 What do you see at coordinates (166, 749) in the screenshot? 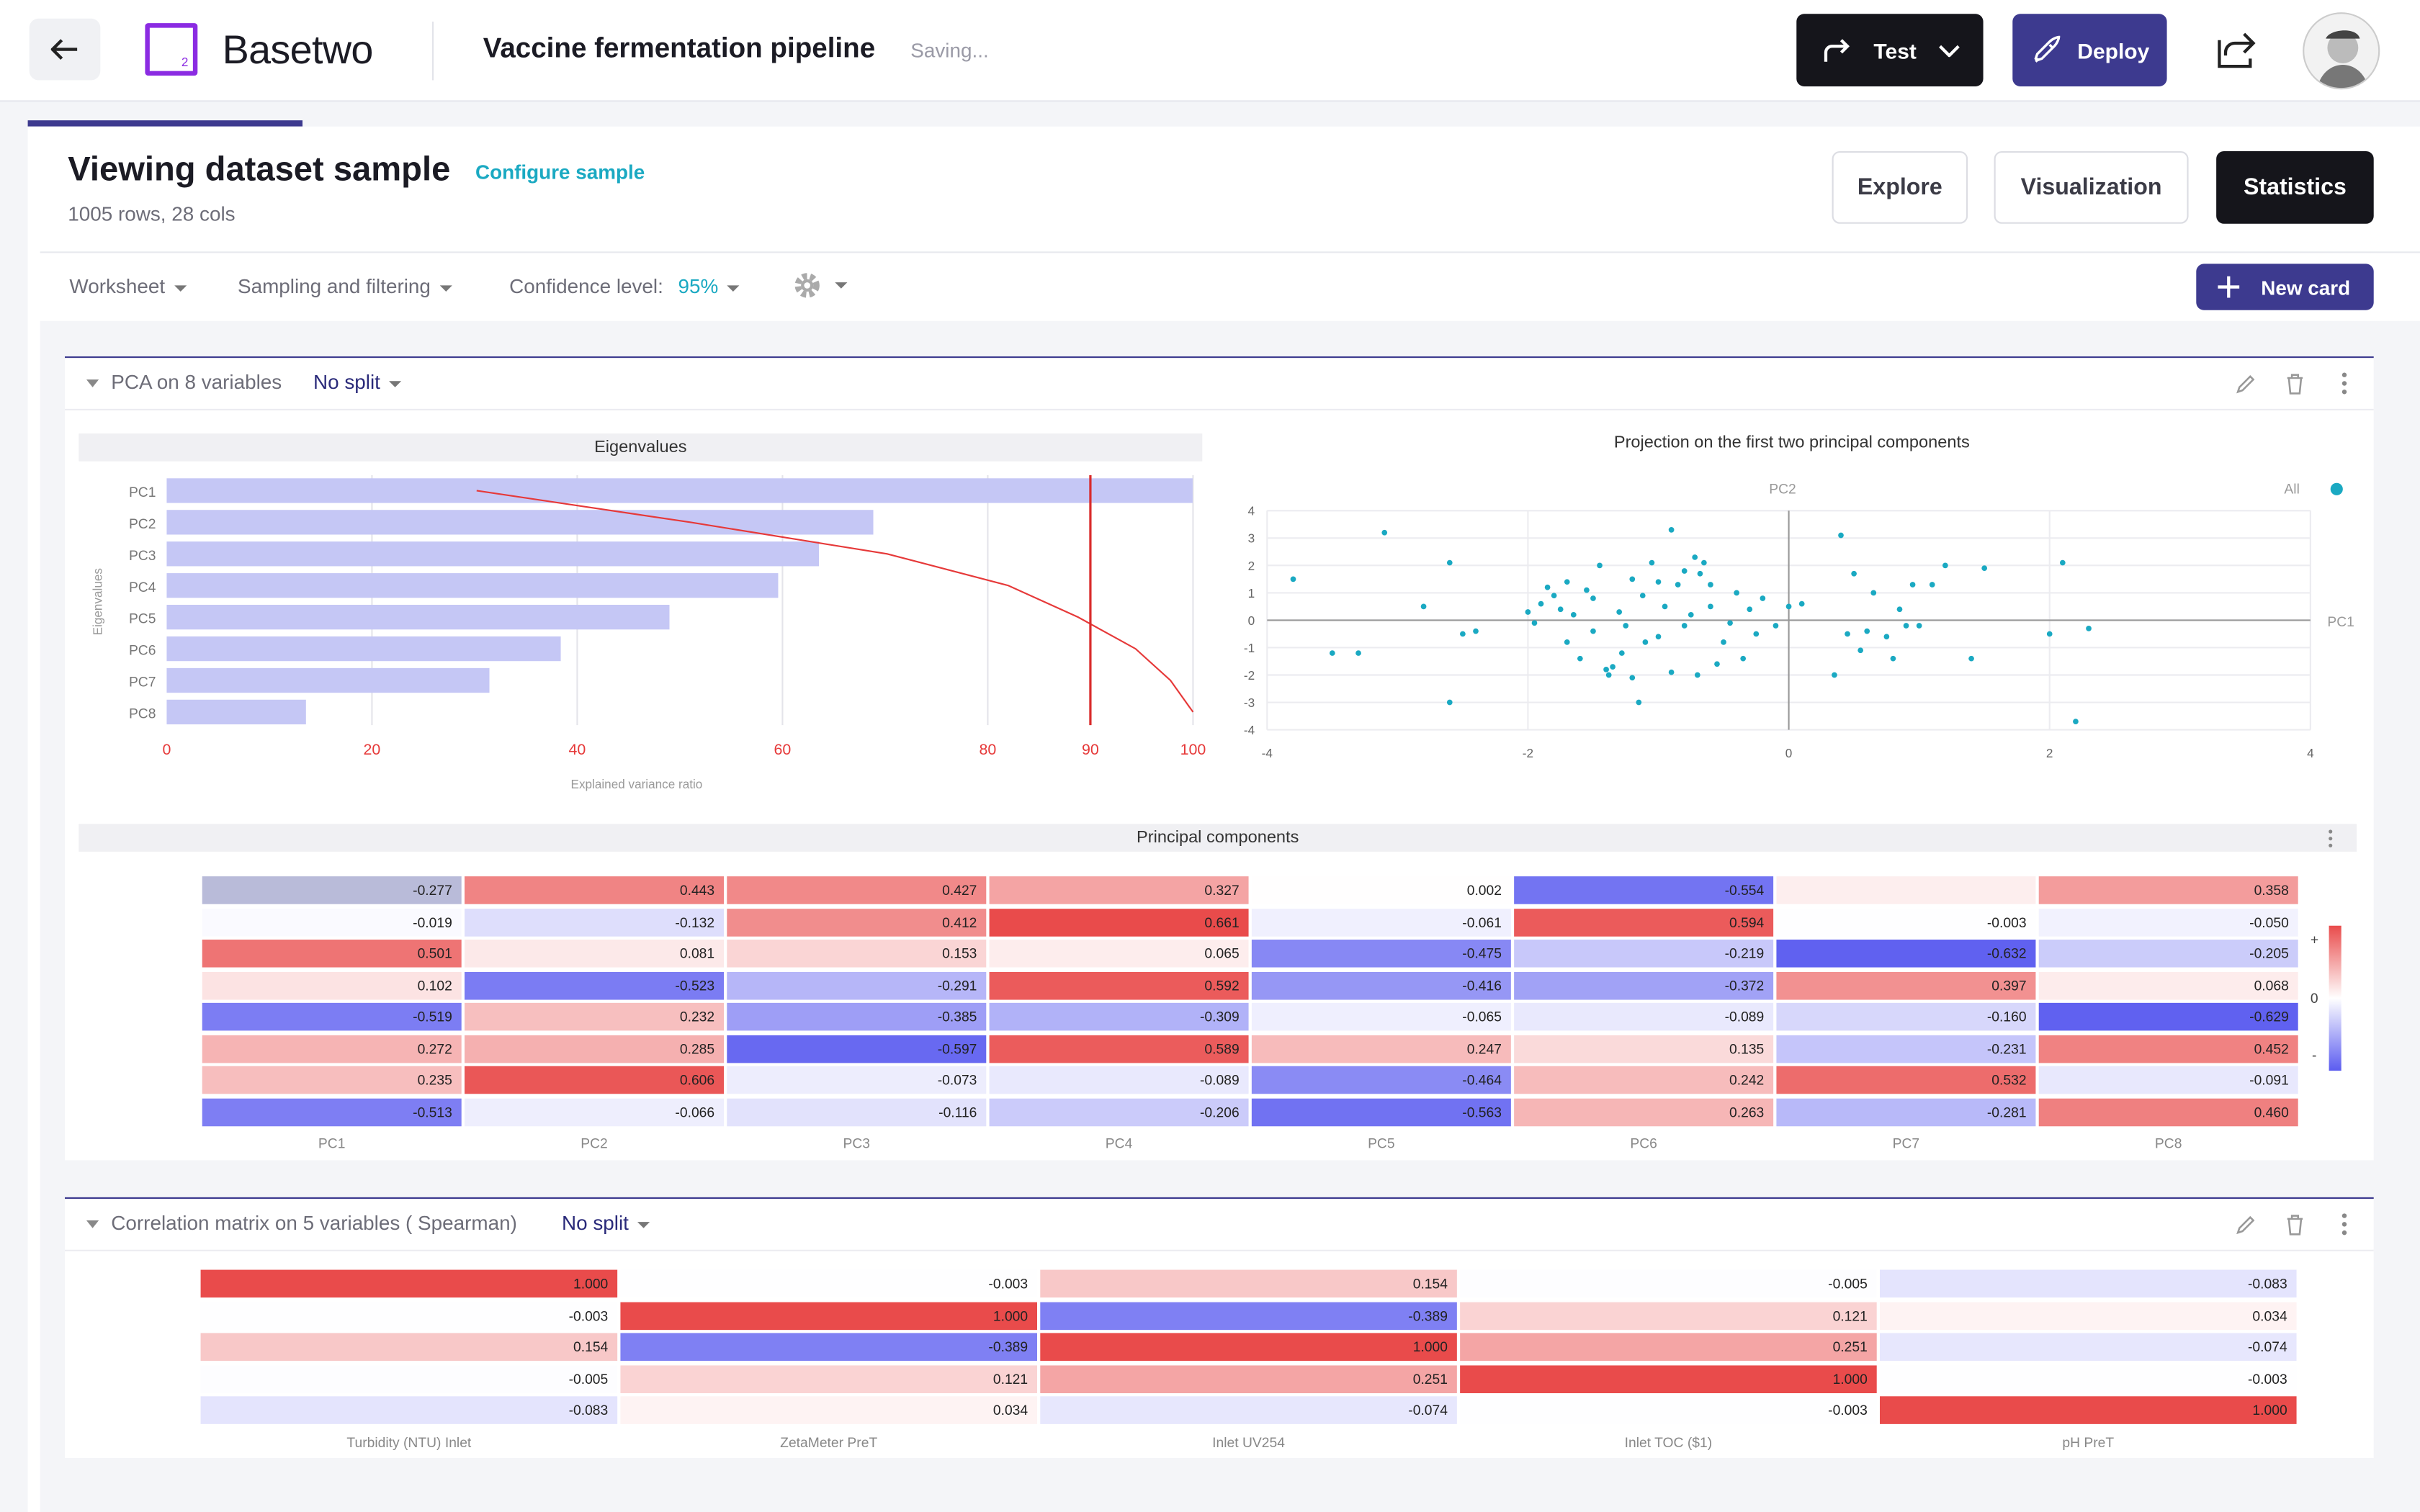
I see `x-tick: 0` at bounding box center [166, 749].